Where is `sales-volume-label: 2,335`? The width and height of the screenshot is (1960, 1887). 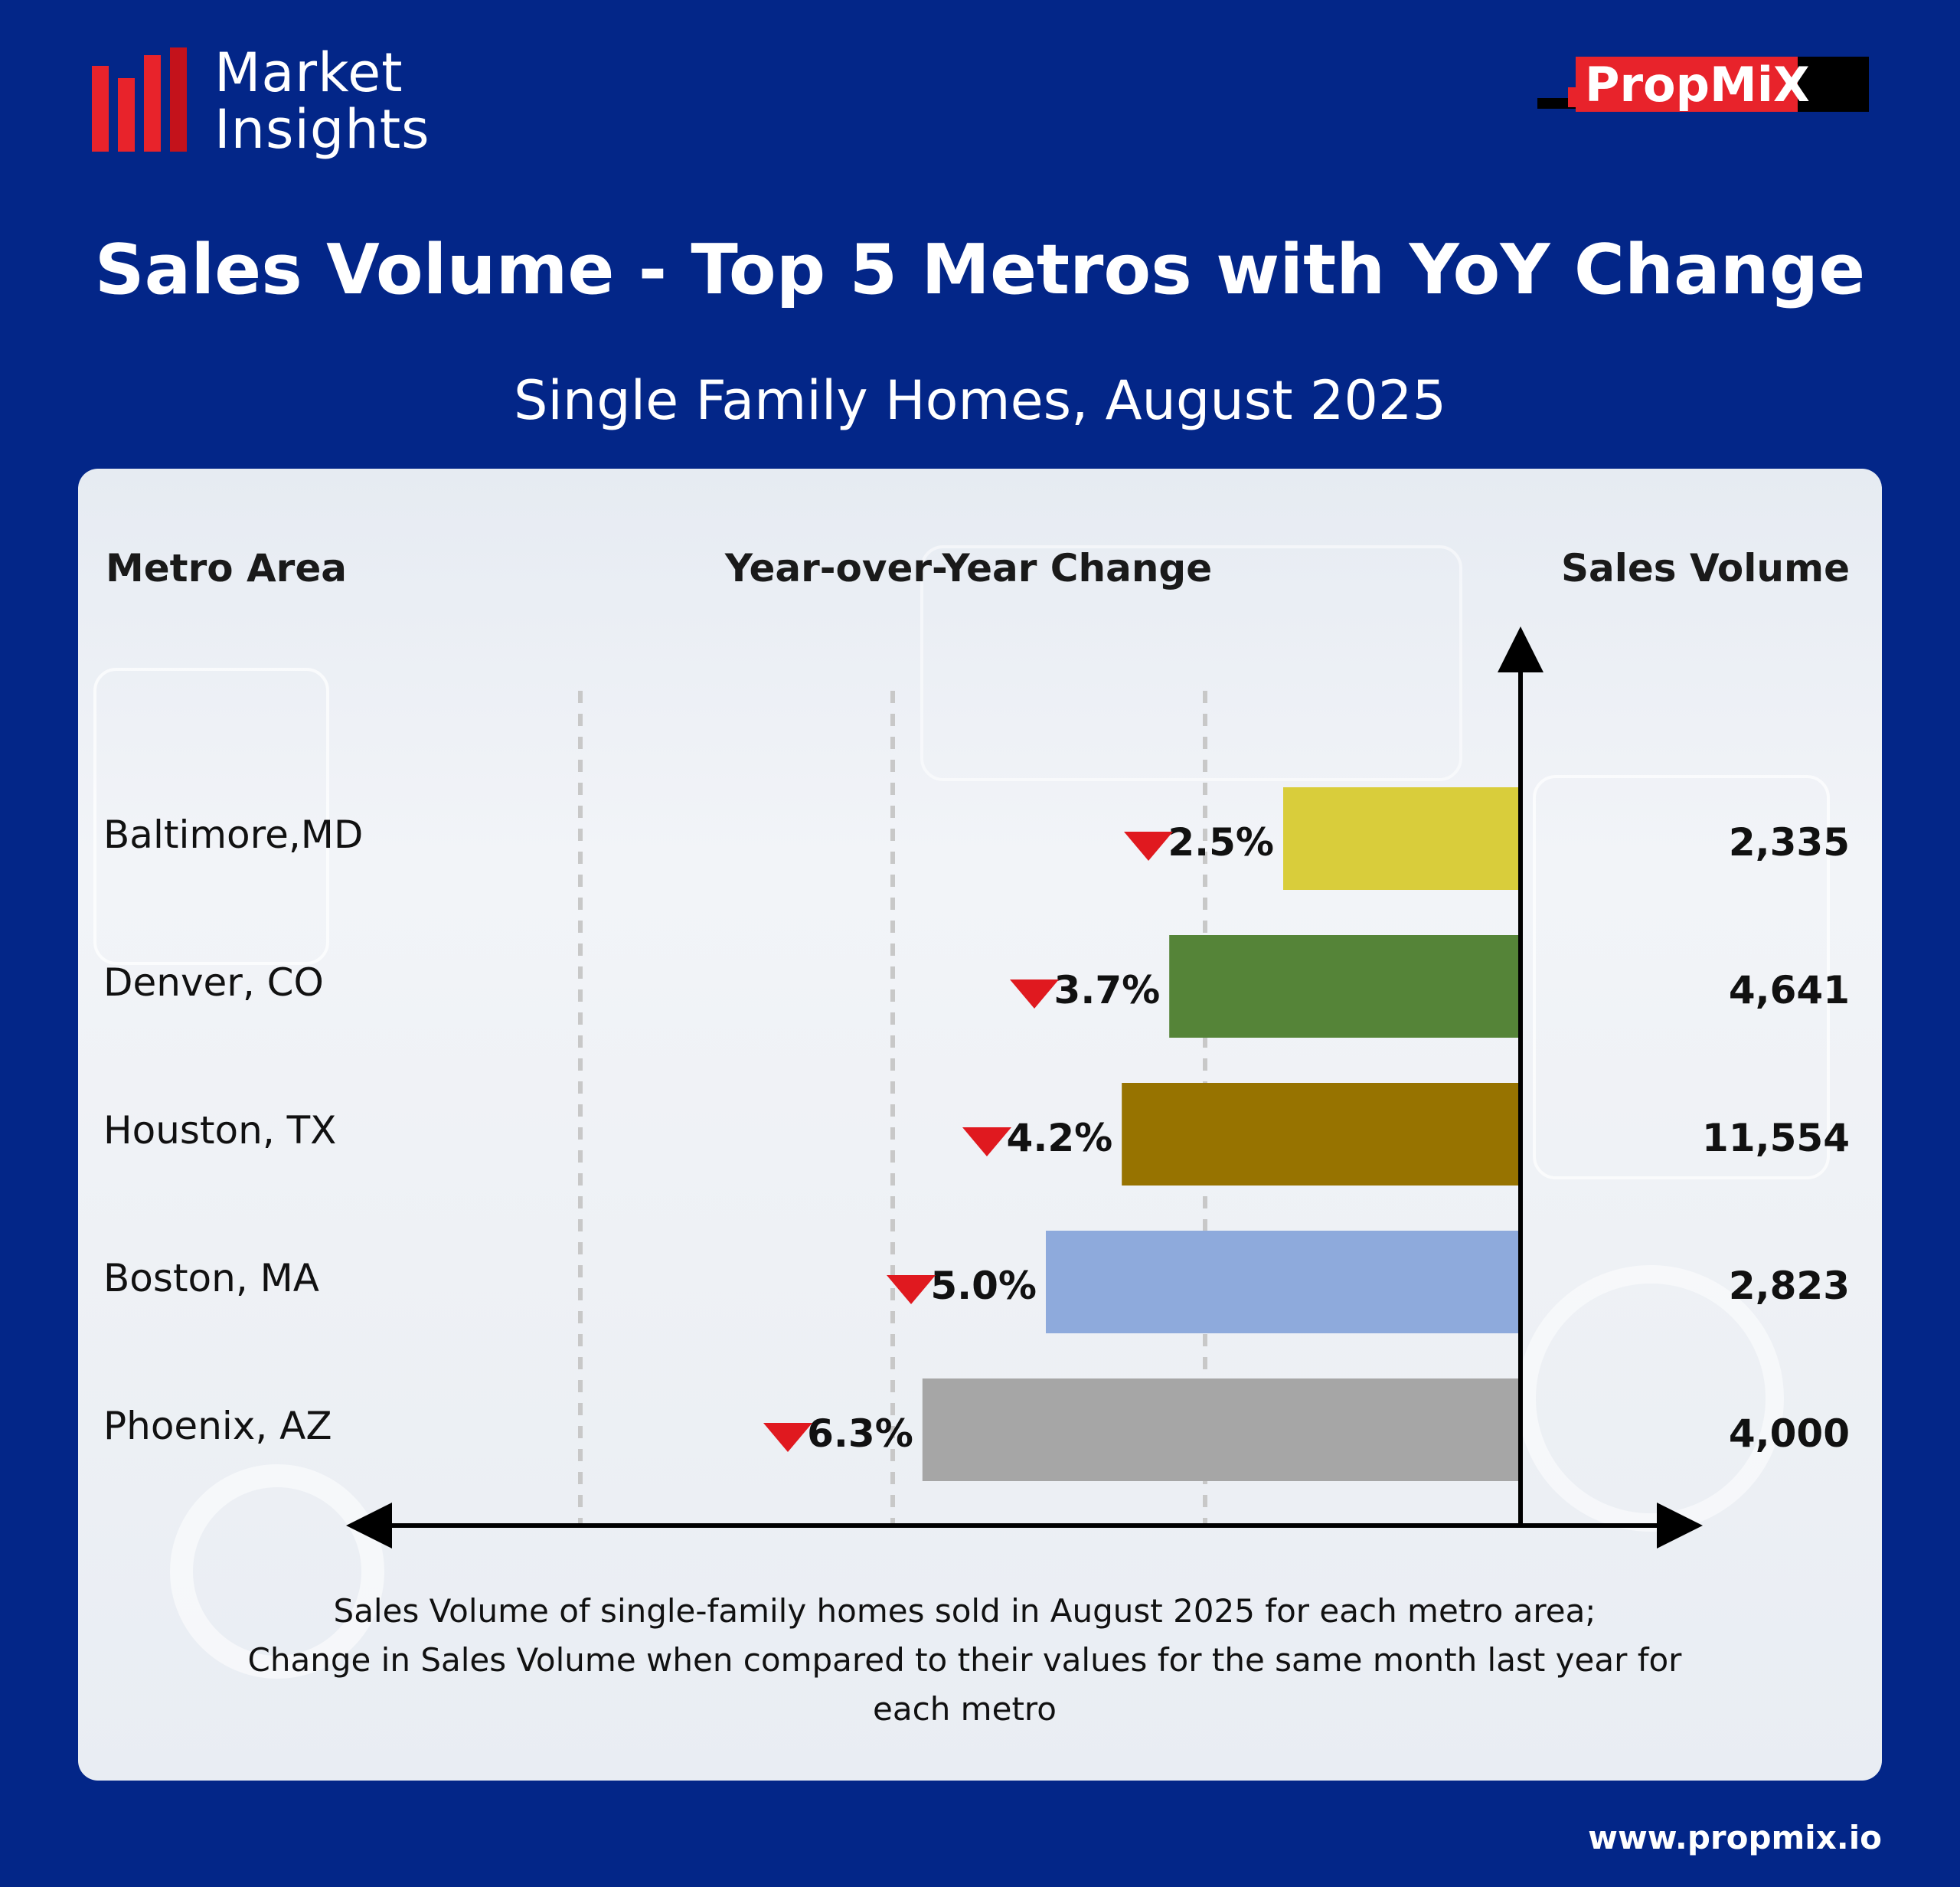 sales-volume-label: 2,335 is located at coordinates (1789, 842).